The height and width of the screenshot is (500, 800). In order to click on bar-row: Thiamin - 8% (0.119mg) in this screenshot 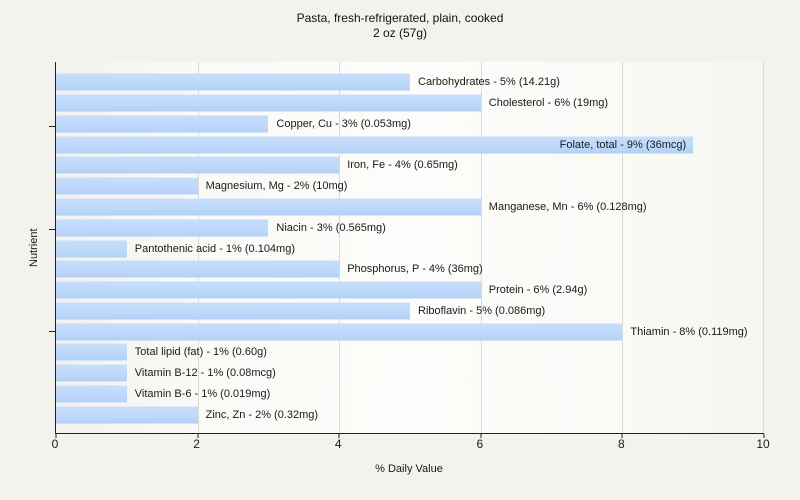, I will do `click(410, 331)`.